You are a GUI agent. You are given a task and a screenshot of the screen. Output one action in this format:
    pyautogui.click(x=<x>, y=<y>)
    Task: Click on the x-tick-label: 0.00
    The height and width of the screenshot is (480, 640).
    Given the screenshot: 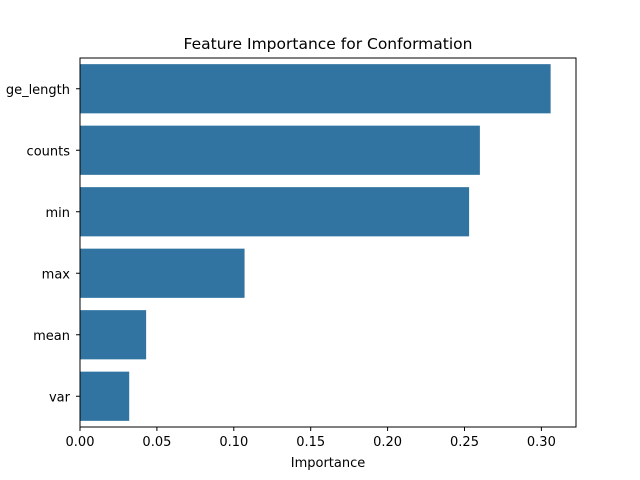 What is the action you would take?
    pyautogui.click(x=80, y=442)
    